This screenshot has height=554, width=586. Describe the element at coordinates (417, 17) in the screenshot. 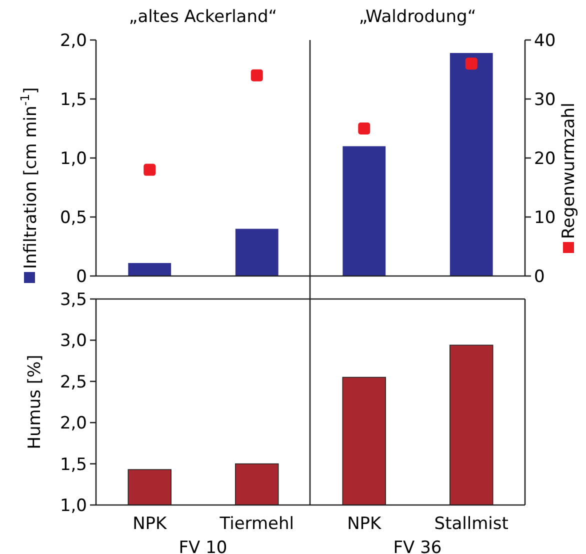

I see `text: „Waldrodung“` at that location.